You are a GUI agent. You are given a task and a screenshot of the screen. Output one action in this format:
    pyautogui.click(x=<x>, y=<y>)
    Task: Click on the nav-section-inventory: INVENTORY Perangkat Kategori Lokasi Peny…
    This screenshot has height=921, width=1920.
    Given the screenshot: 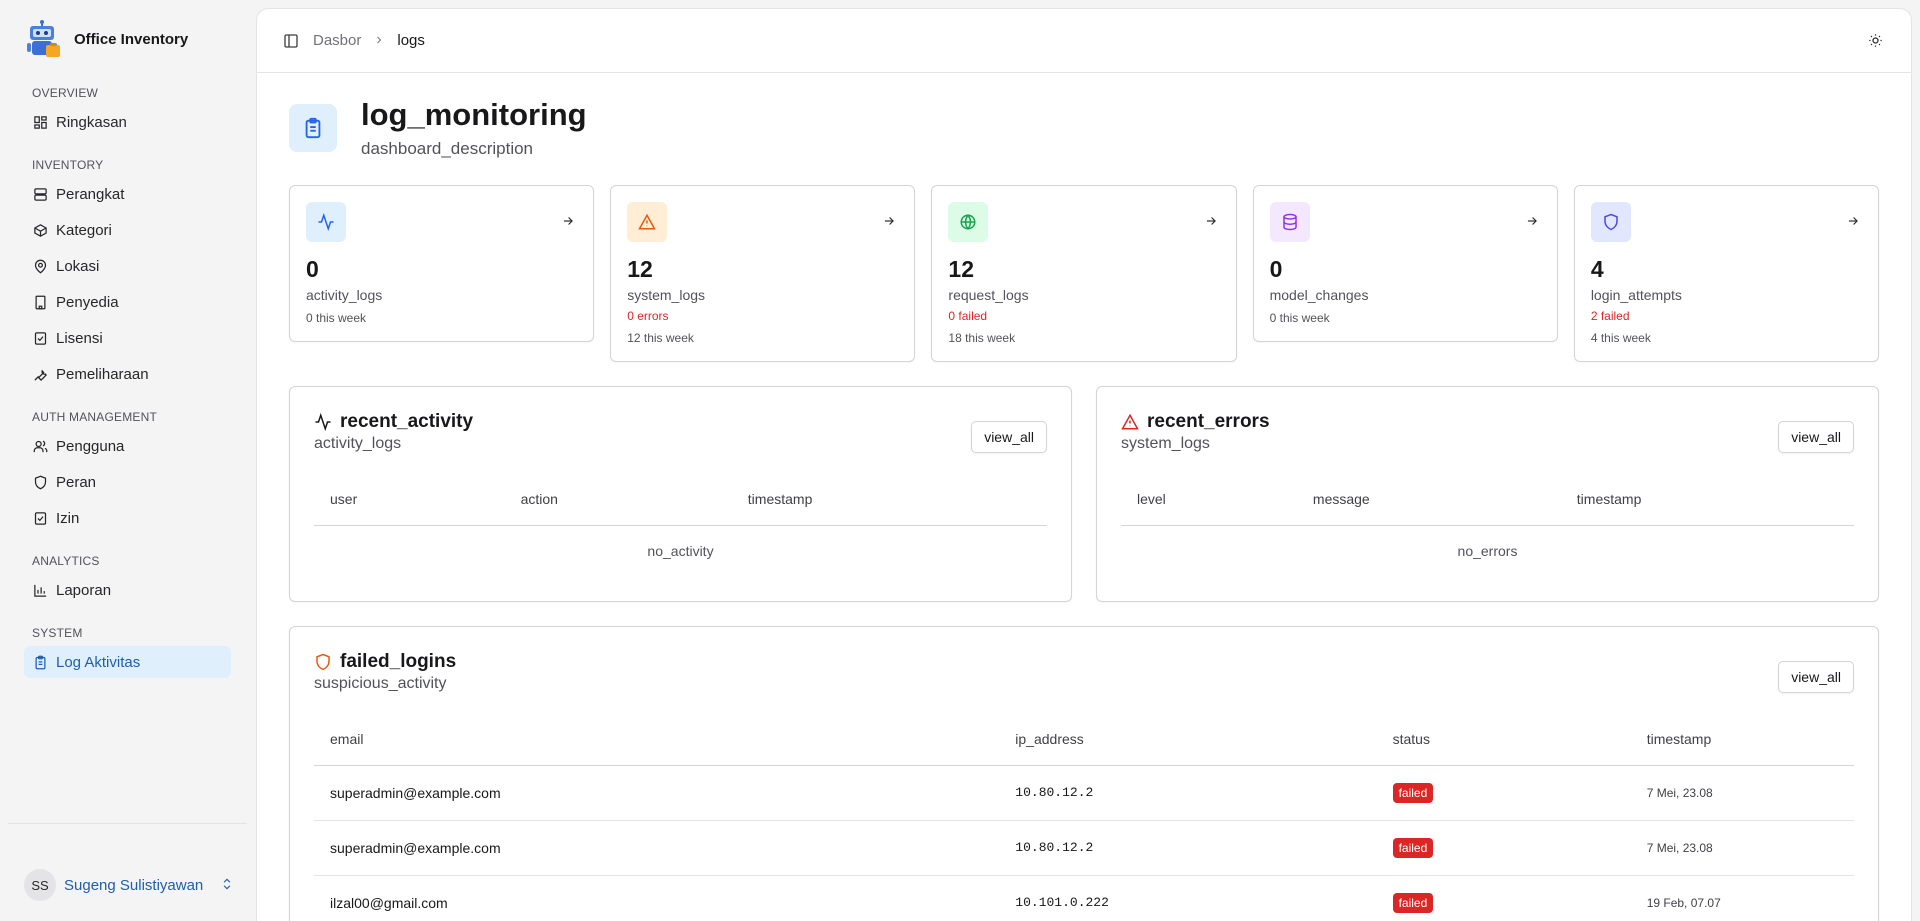 What is the action you would take?
    pyautogui.click(x=127, y=274)
    